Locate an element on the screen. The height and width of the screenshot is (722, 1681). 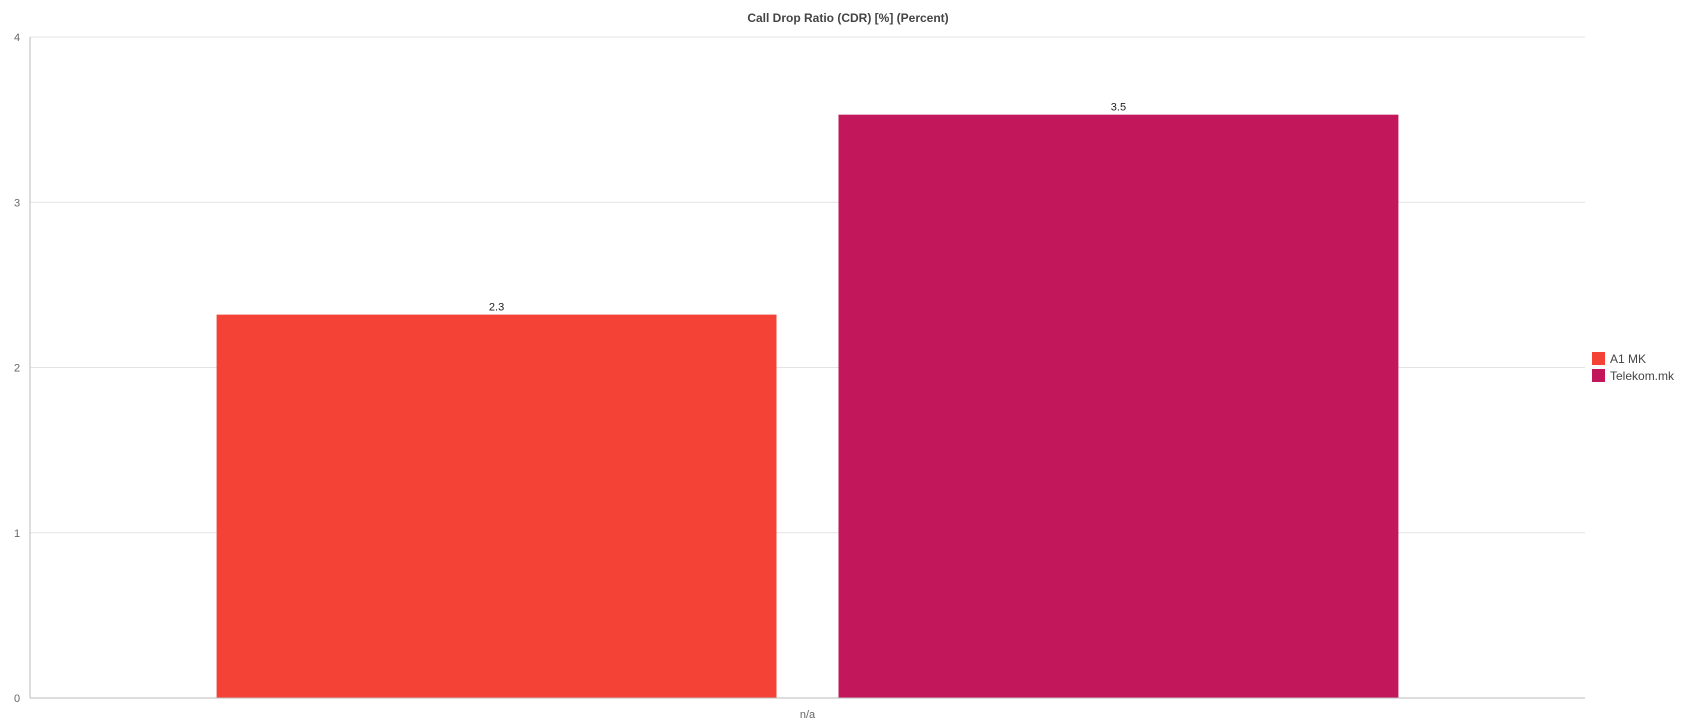
x-tick-label: n/a is located at coordinates (808, 715).